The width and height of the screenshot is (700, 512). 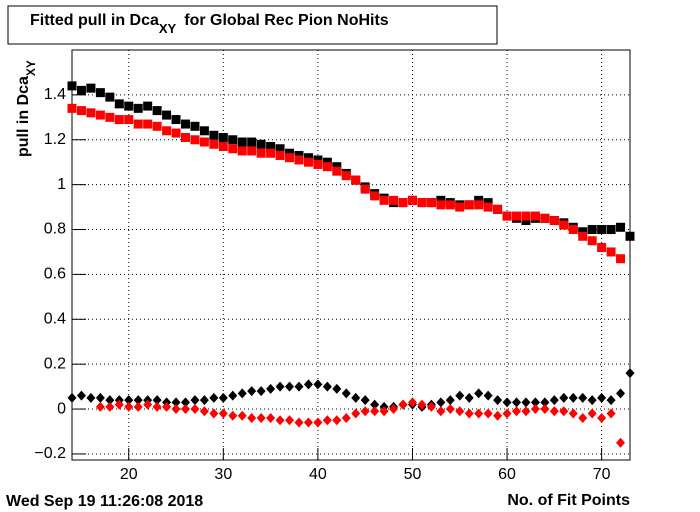 I want to click on title-rest: for Global Rec Pion NoHits, so click(x=286, y=20).